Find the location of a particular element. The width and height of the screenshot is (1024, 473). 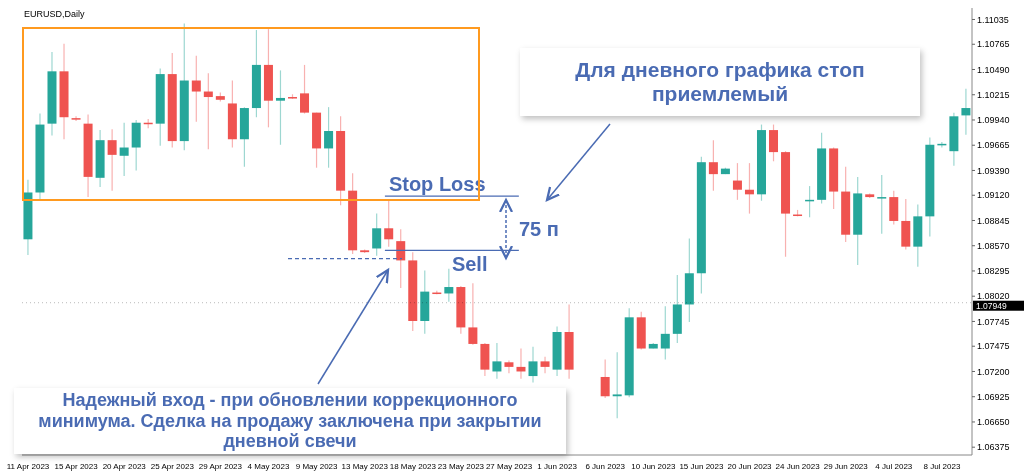

y-tick-label: 1.08020 is located at coordinates (993, 296).